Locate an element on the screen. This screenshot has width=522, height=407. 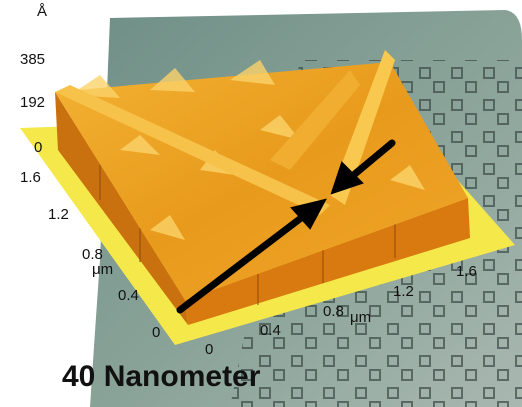
x-tick-label: 1.6 is located at coordinates (466, 271).